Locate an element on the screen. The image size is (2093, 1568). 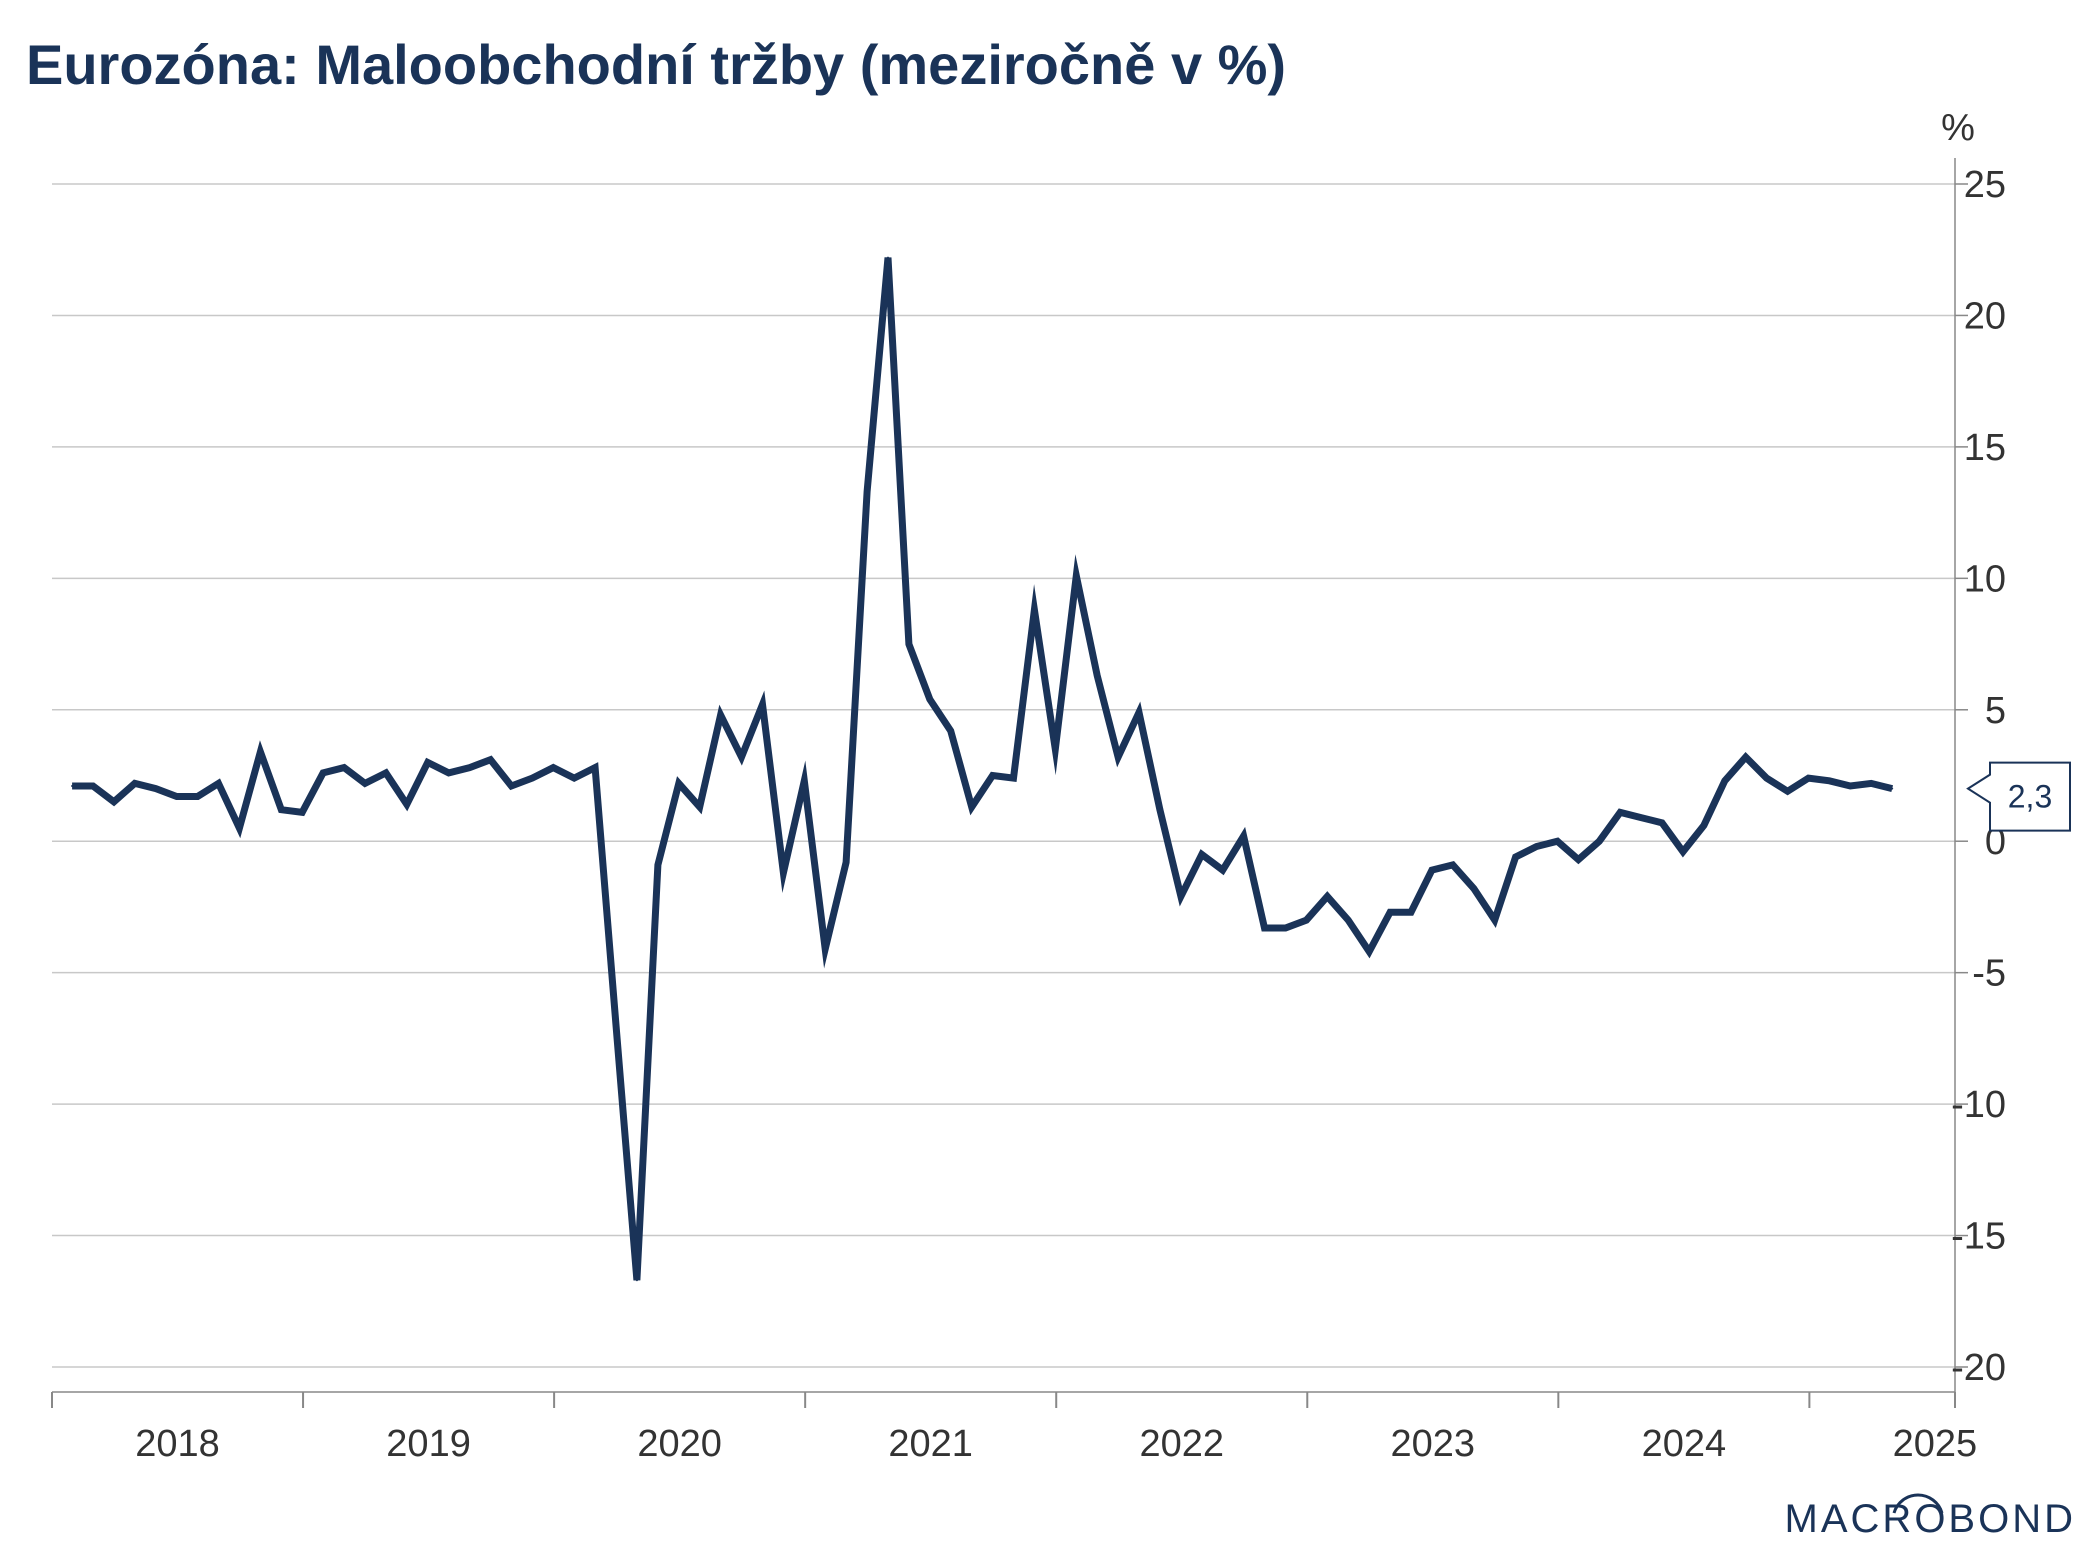
x-tick-label: 2018 is located at coordinates (177, 1444).